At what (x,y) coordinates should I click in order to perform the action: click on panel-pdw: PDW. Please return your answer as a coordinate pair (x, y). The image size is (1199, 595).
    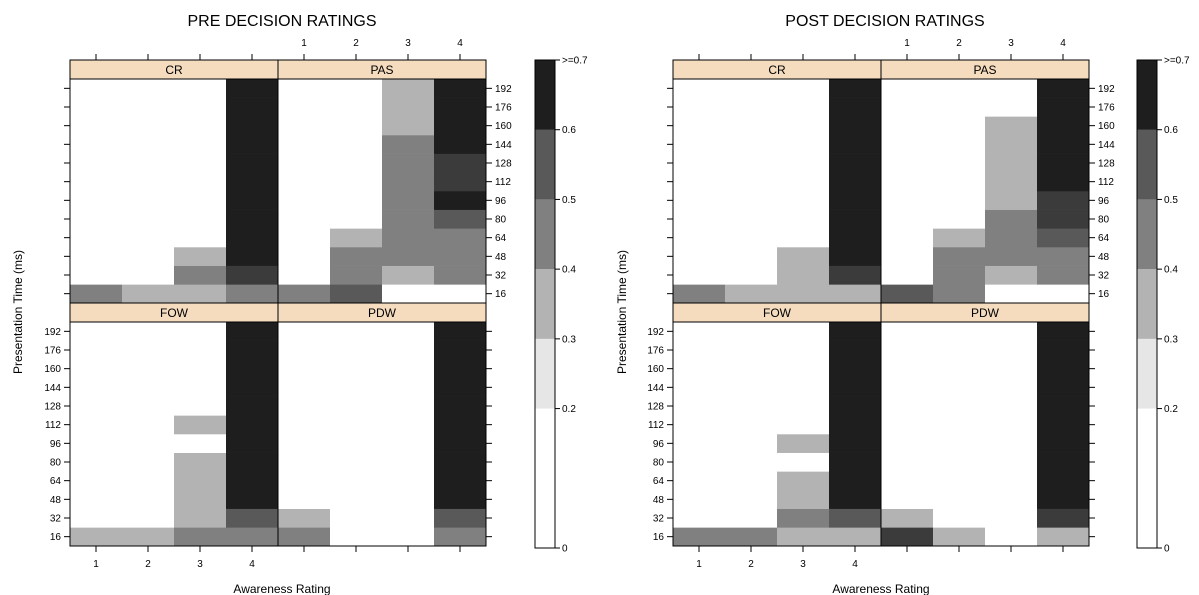
    Looking at the image, I should click on (382, 424).